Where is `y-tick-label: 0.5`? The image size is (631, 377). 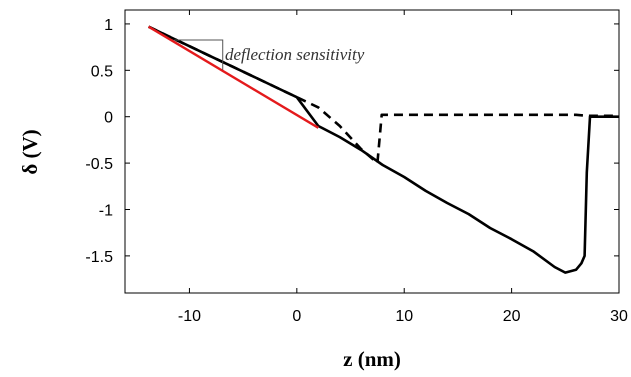
y-tick-label: 0.5 is located at coordinates (102, 71).